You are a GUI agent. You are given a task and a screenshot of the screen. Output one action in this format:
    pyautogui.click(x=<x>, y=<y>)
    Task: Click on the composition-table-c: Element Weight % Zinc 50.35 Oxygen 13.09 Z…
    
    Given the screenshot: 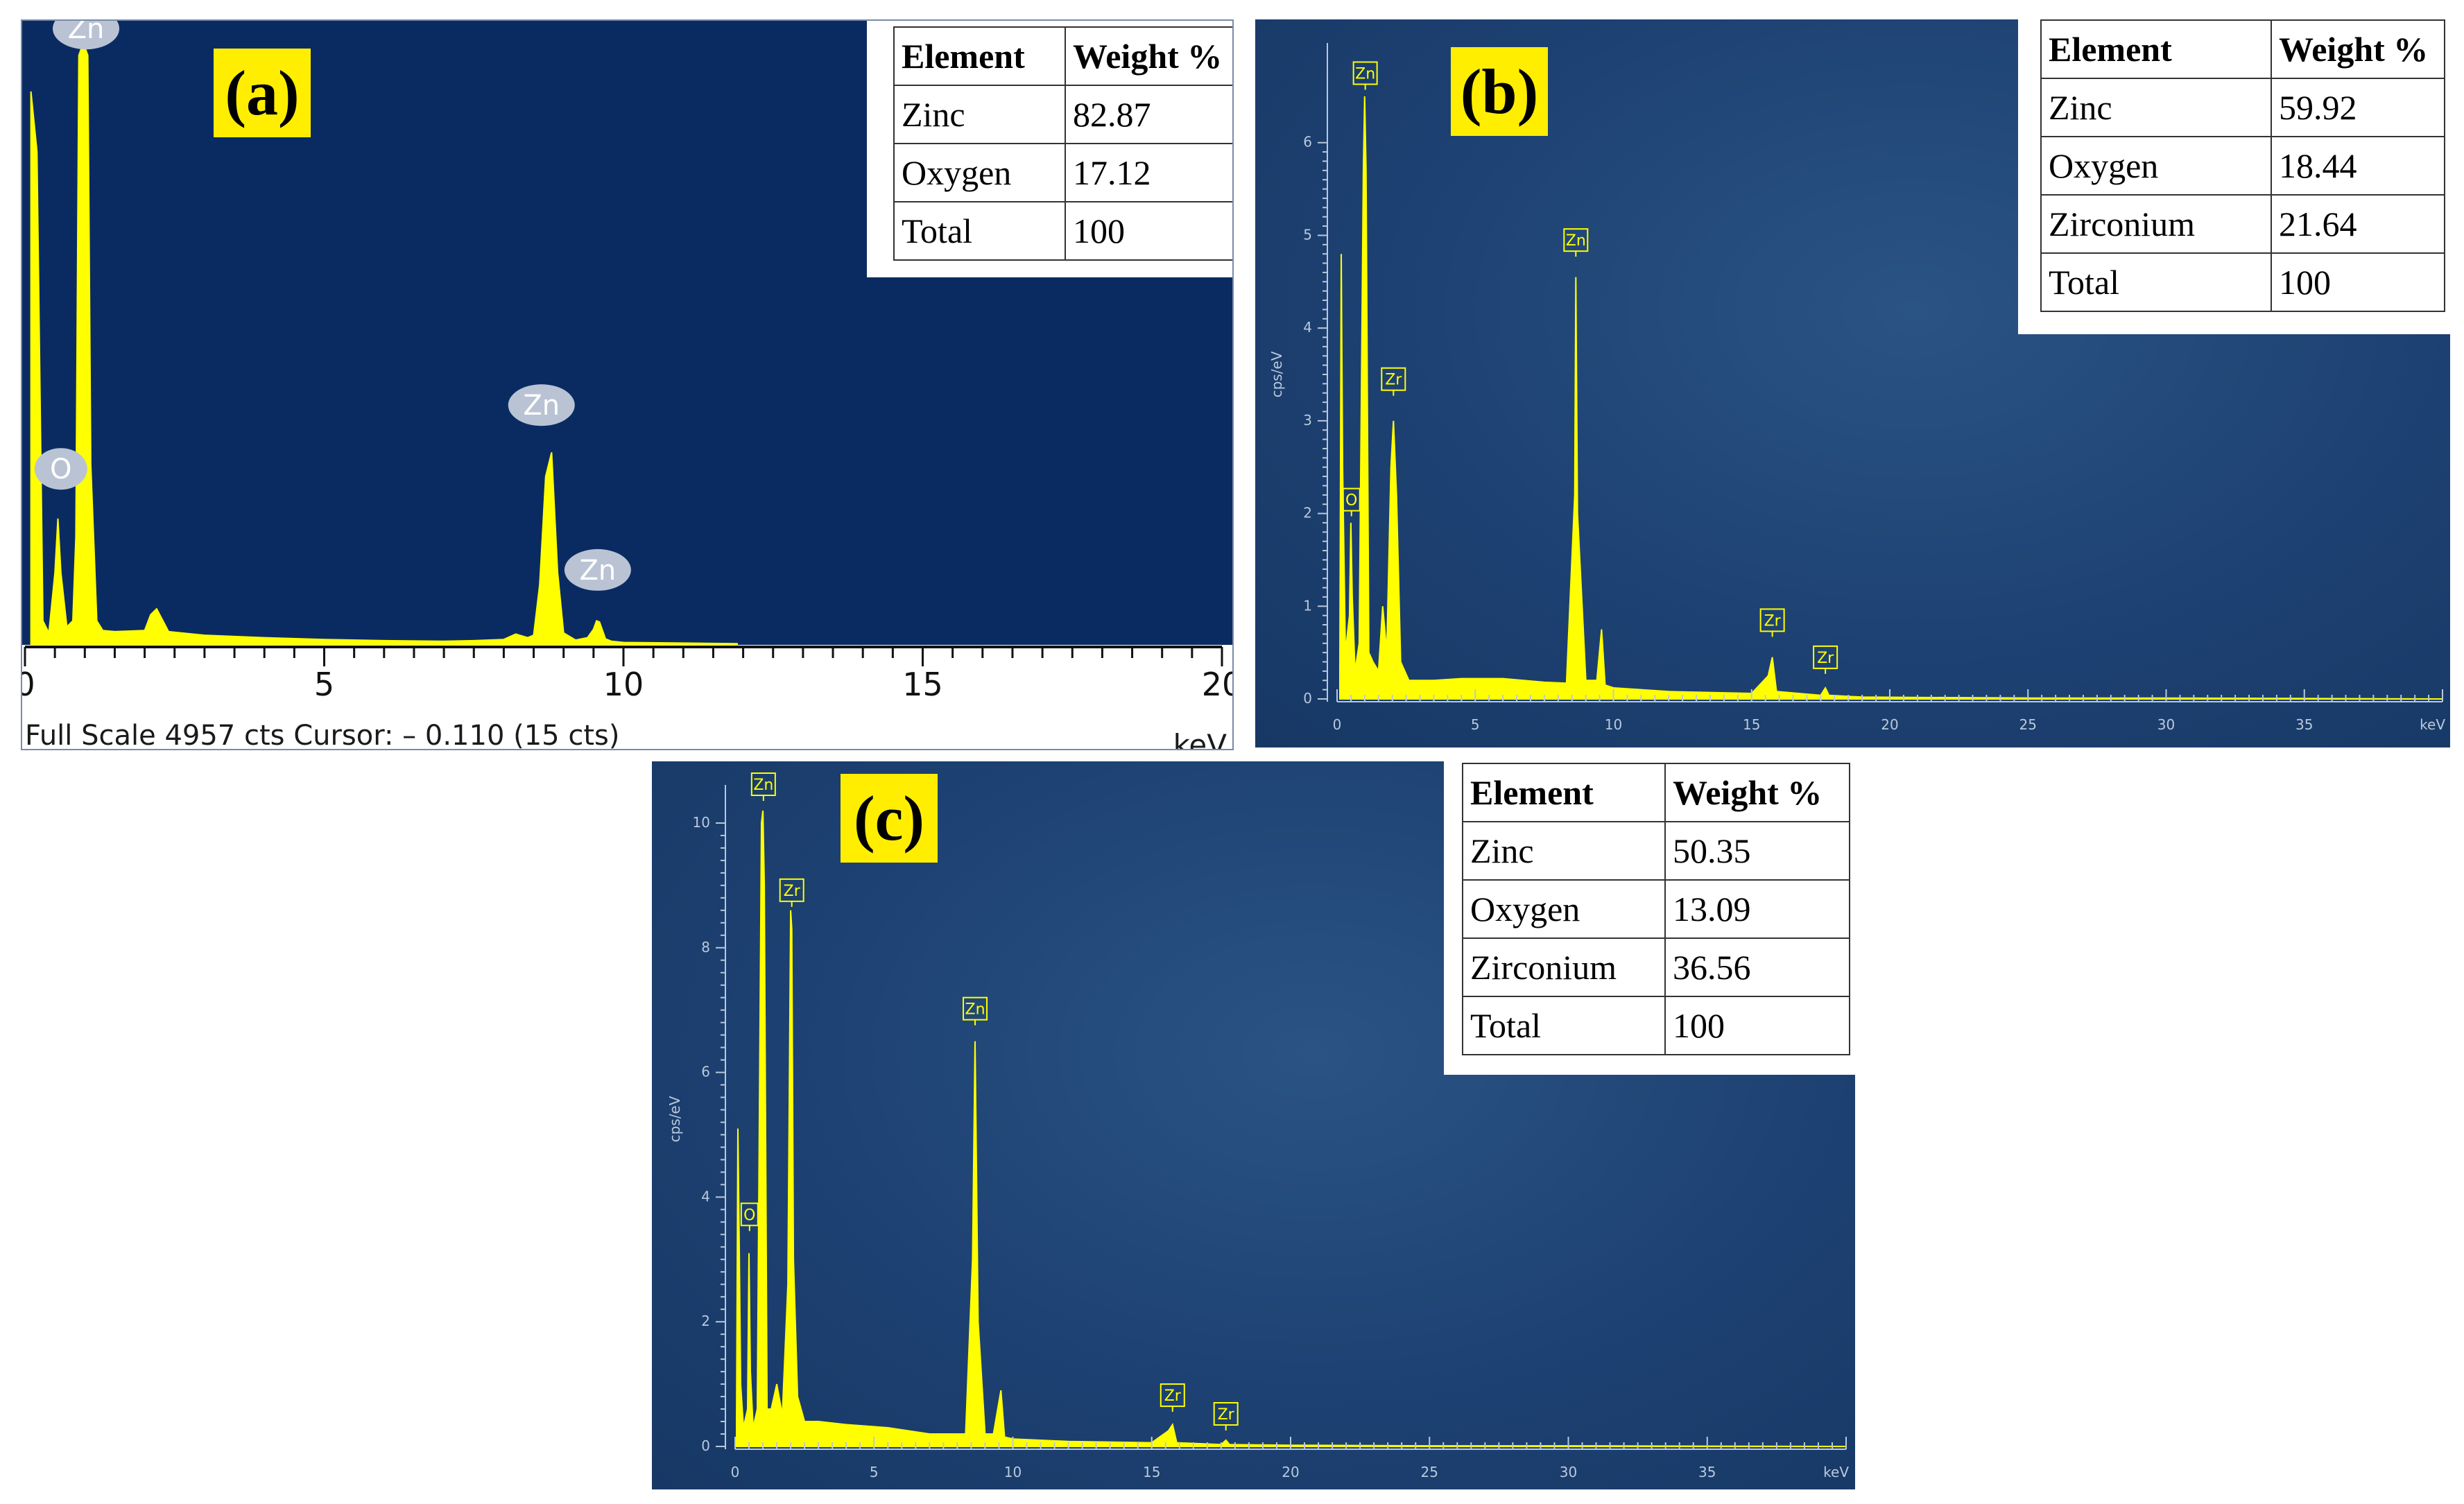 What is the action you would take?
    pyautogui.click(x=1656, y=909)
    